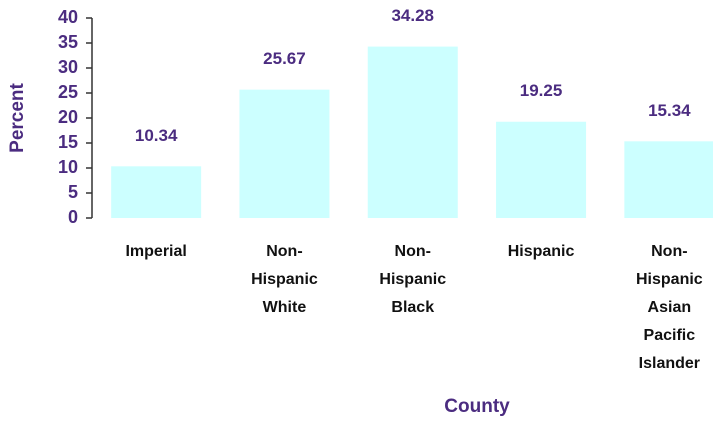 Image resolution: width=713 pixels, height=422 pixels. What do you see at coordinates (73, 217) in the screenshot?
I see `y-tick-label: 0` at bounding box center [73, 217].